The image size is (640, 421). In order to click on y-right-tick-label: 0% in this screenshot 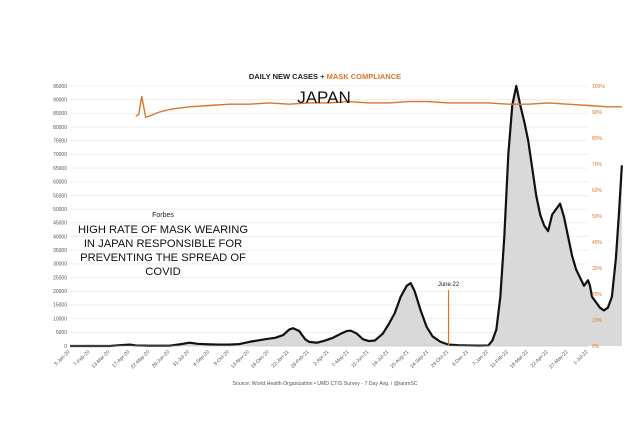, I will do `click(596, 347)`.